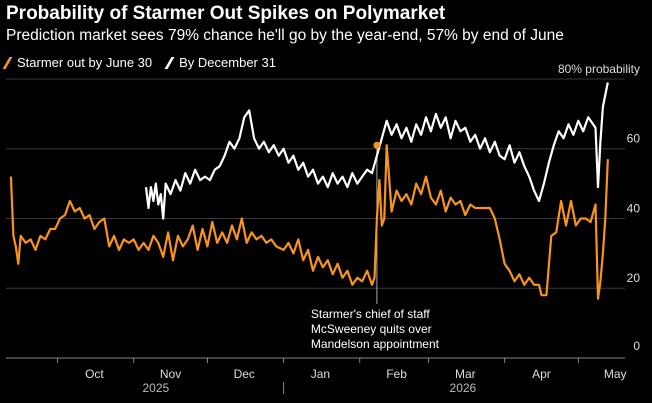 The width and height of the screenshot is (652, 403). What do you see at coordinates (465, 374) in the screenshot?
I see `x-tick-label-mar: Mar` at bounding box center [465, 374].